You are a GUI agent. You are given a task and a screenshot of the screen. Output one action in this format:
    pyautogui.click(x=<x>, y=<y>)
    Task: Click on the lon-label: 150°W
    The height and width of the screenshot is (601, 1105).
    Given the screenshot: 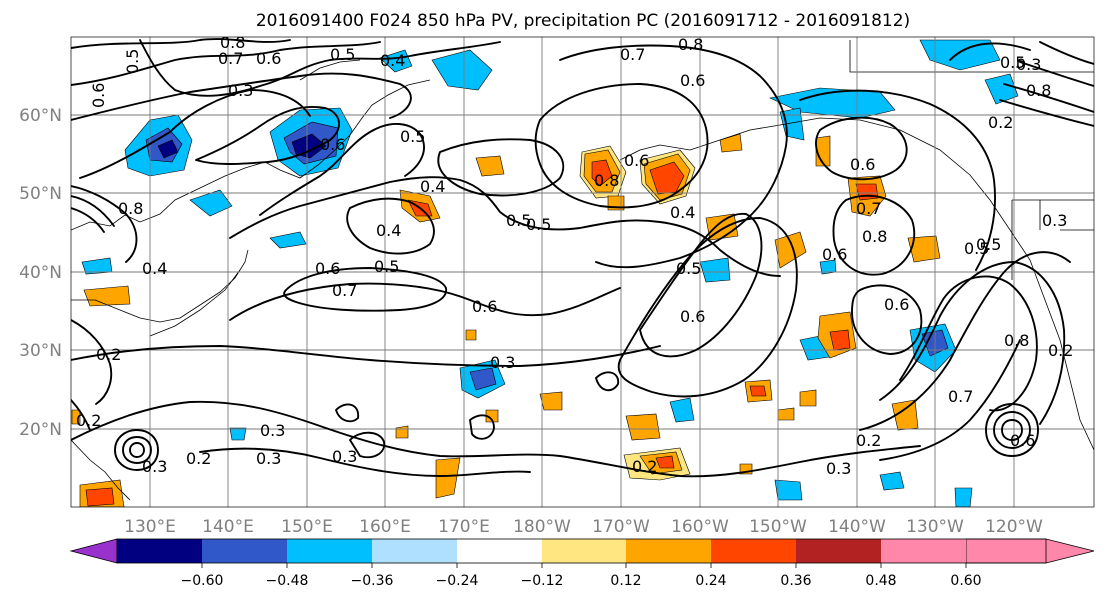 What is the action you would take?
    pyautogui.click(x=778, y=527)
    